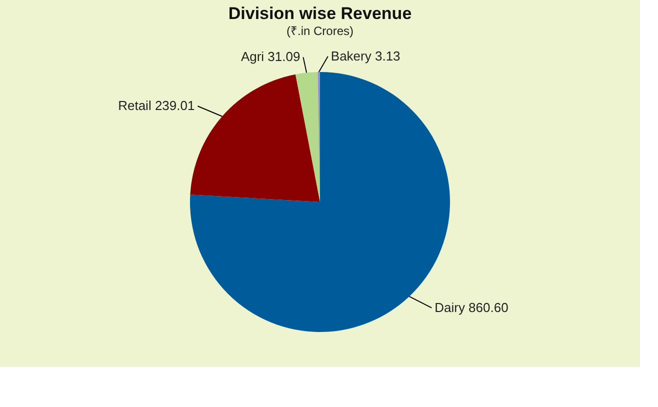 The height and width of the screenshot is (407, 658). What do you see at coordinates (471, 307) in the screenshot?
I see `slice-label: Dairy 860.60` at bounding box center [471, 307].